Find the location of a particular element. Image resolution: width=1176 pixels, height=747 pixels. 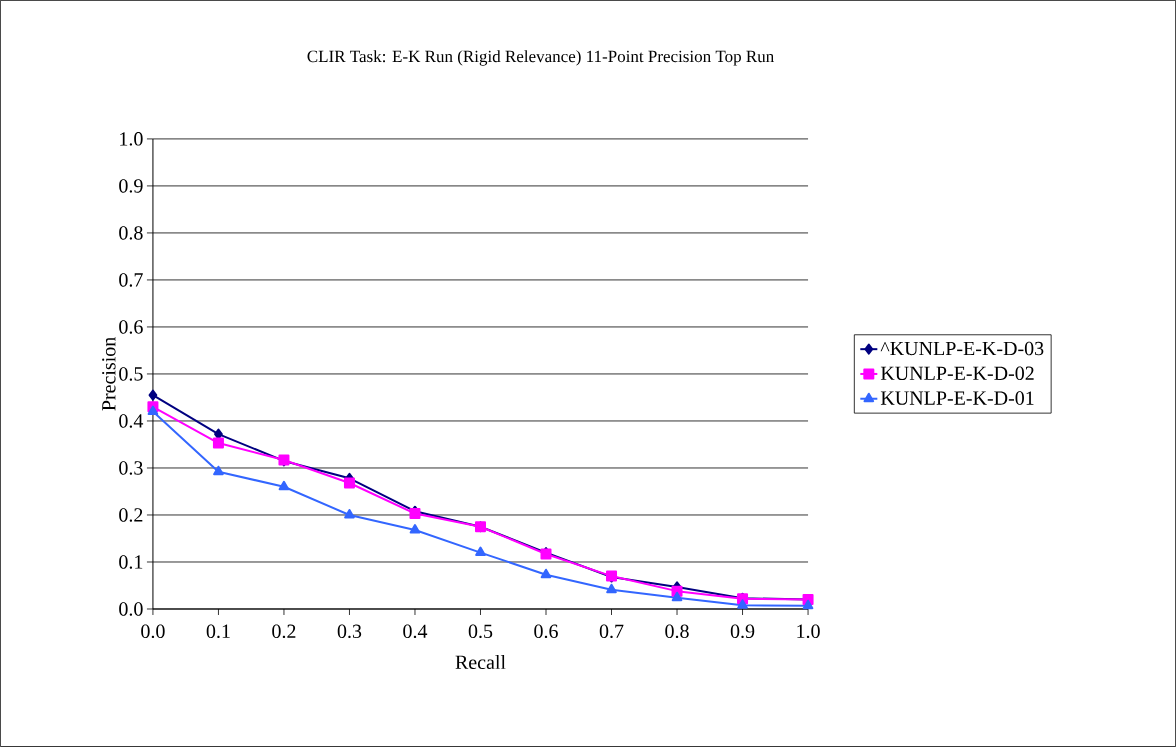

legend-label: KUNLP-E-K-D-01 is located at coordinates (957, 398).